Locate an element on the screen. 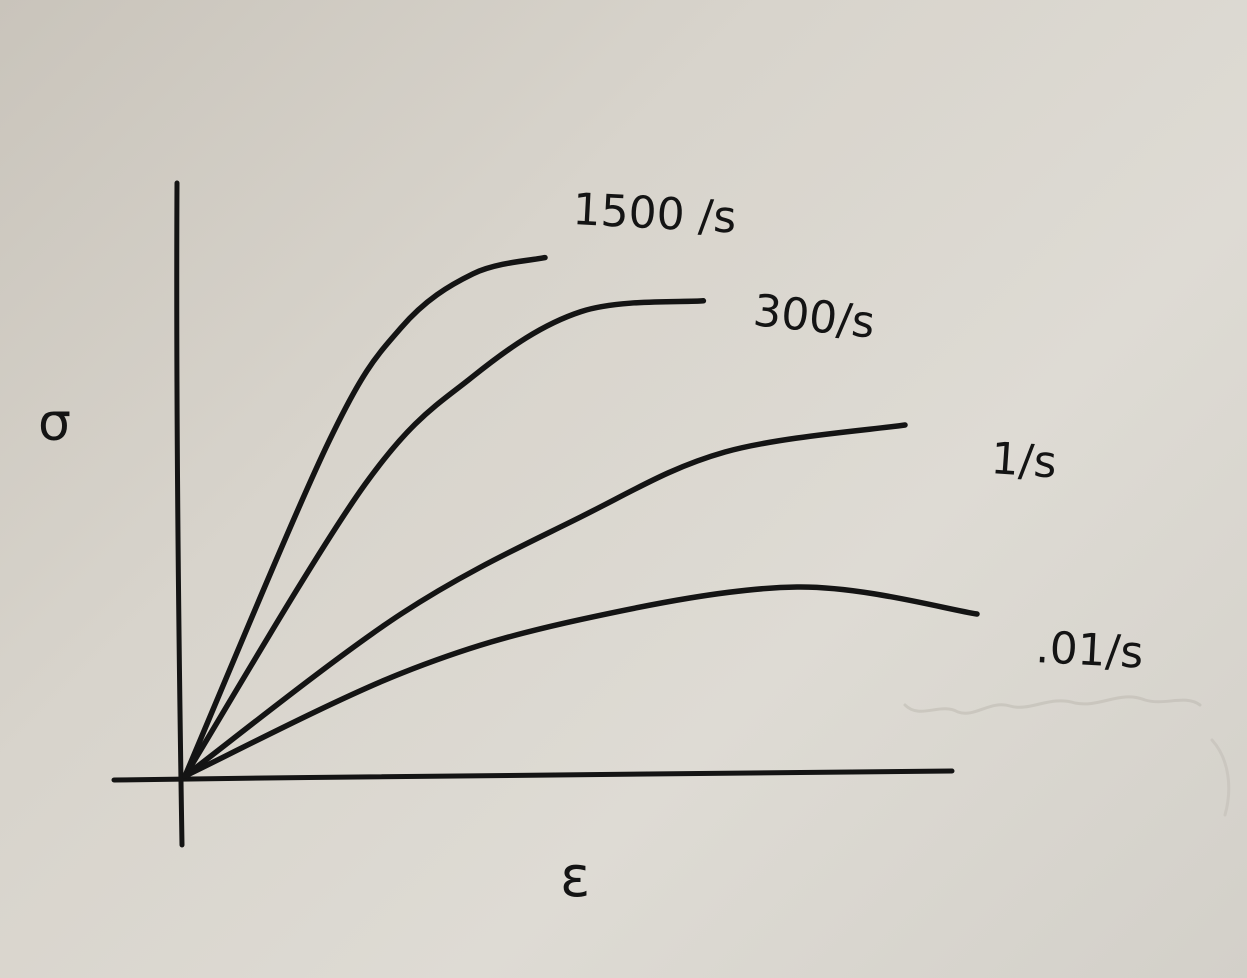 The height and width of the screenshot is (978, 1247). x-axis-line is located at coordinates (533, 775).